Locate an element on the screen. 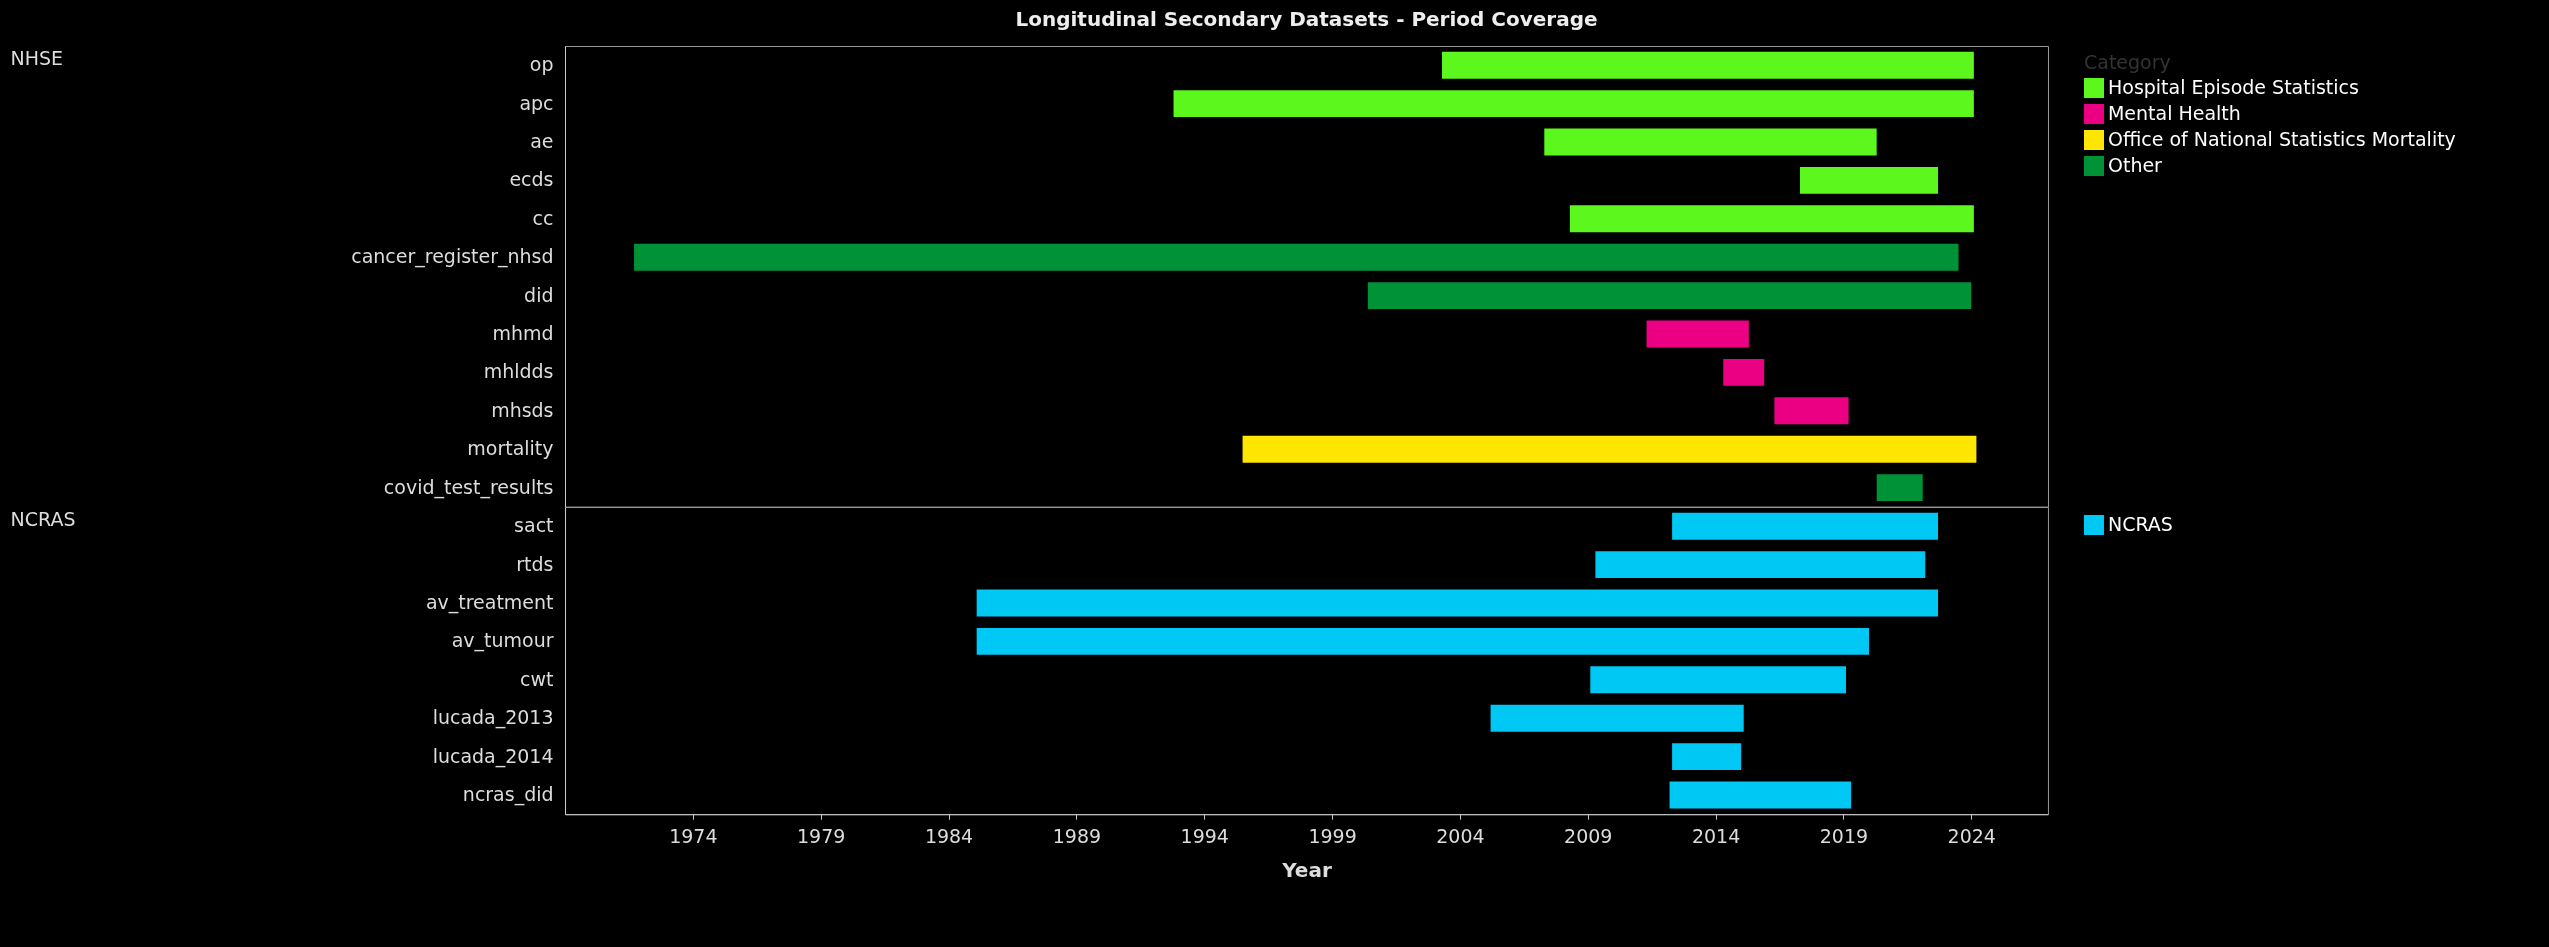 The image size is (2549, 947). legend-label: Office of National Statistics Mortality is located at coordinates (2281, 139).